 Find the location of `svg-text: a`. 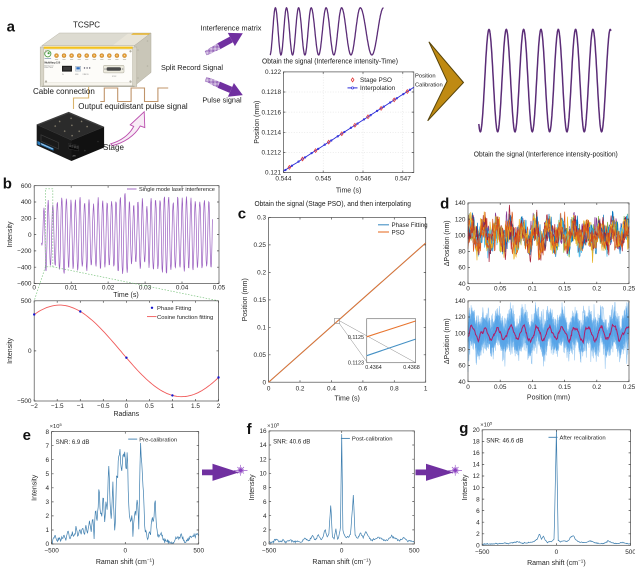

svg-text: a is located at coordinates (11, 27).